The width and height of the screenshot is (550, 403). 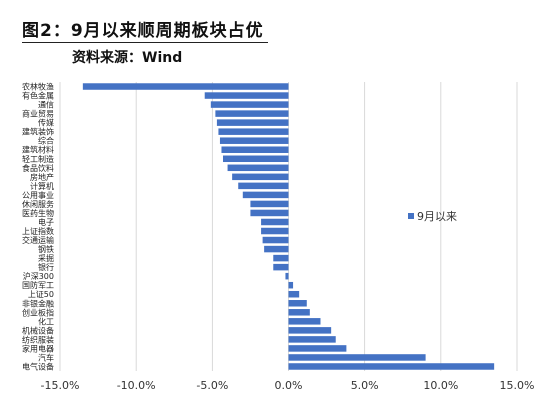 I want to click on legend-swatch, so click(x=411, y=216).